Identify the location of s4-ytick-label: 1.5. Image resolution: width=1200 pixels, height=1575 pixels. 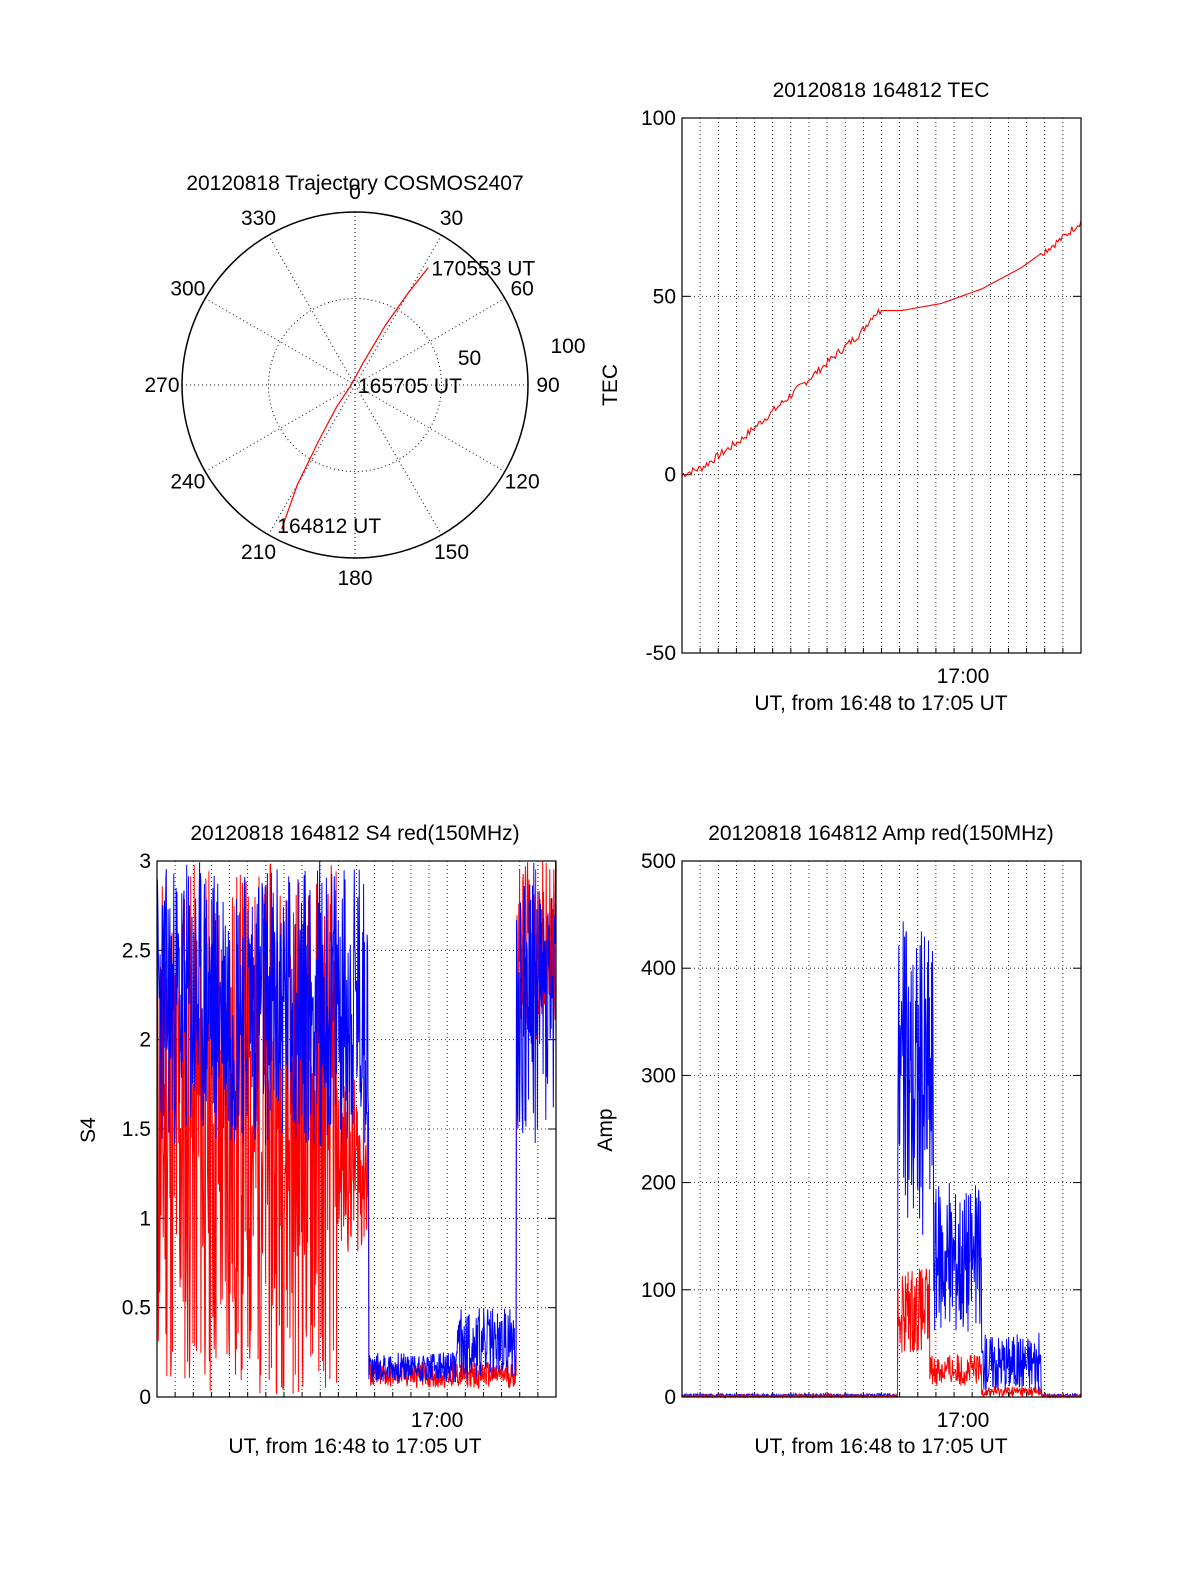
(136, 1129).